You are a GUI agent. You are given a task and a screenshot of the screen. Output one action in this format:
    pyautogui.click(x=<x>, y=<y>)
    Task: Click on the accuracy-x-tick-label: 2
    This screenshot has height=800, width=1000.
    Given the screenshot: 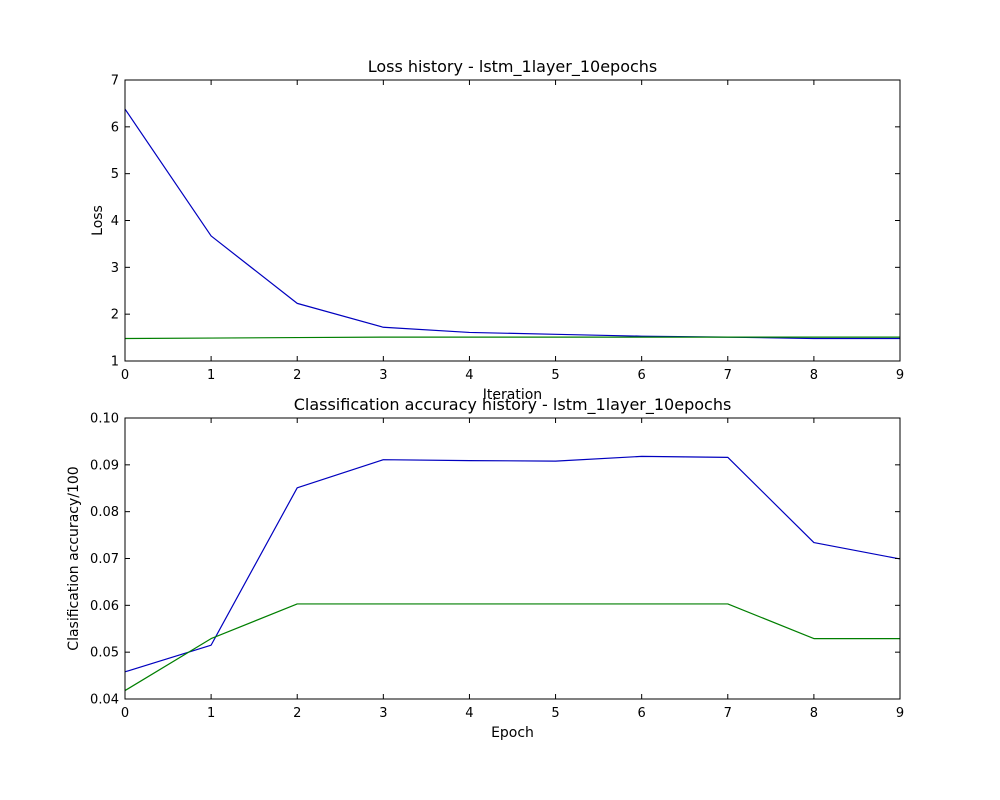 What is the action you would take?
    pyautogui.click(x=297, y=713)
    